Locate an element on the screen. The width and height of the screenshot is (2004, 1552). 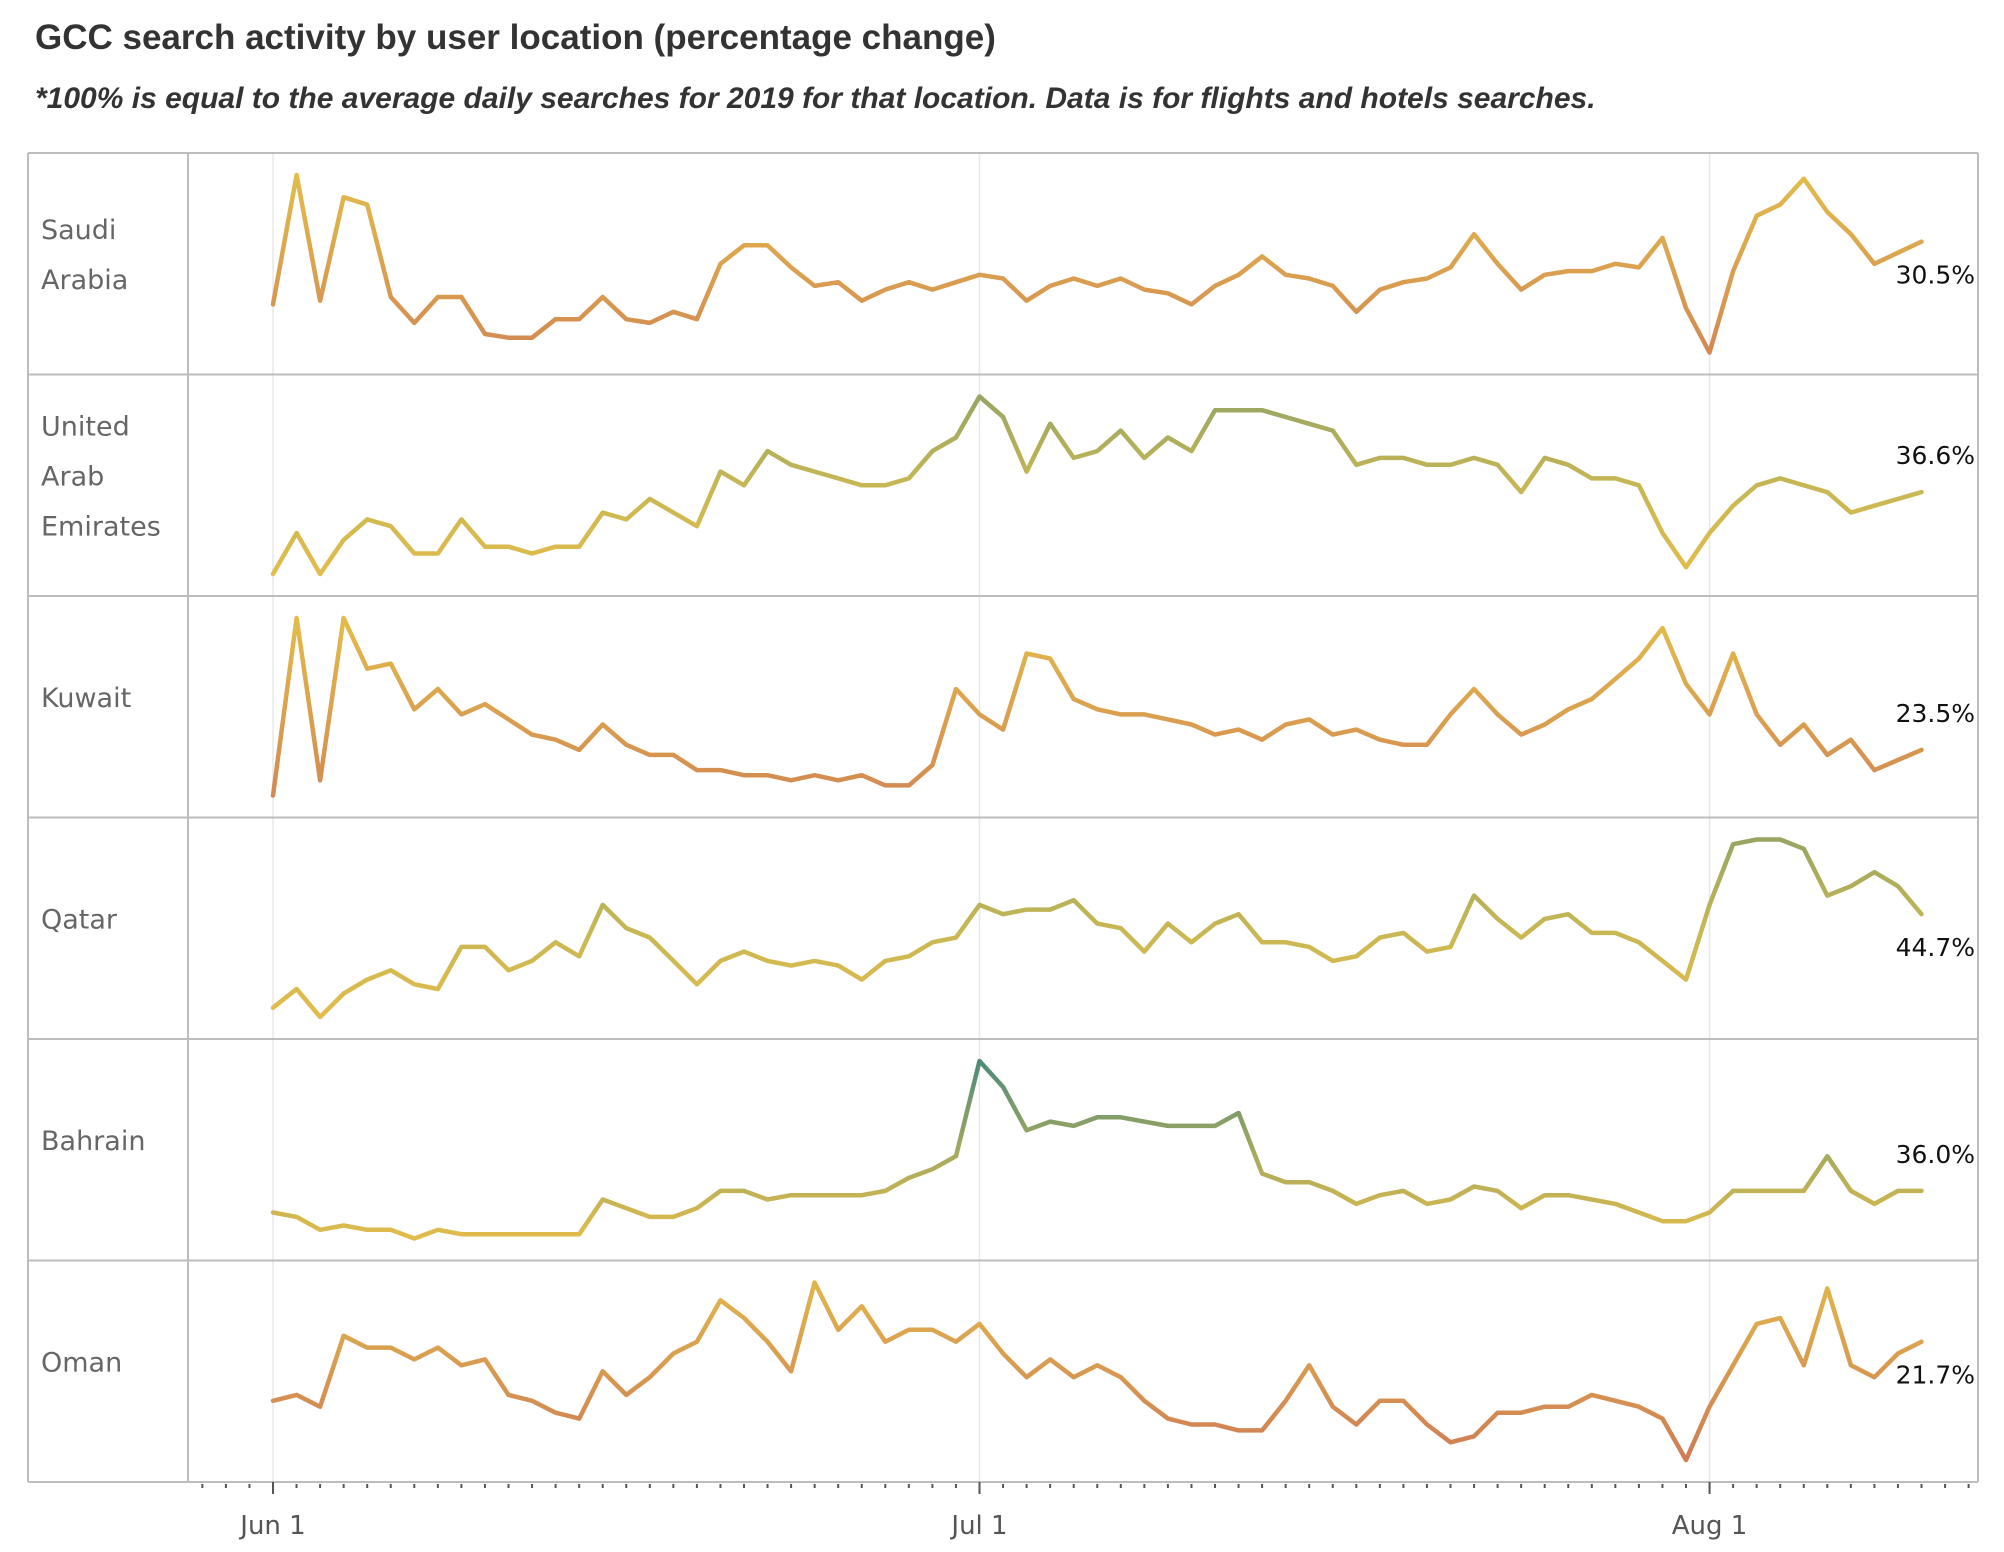
row-label-bahrain: Bahrain is located at coordinates (93, 1141).